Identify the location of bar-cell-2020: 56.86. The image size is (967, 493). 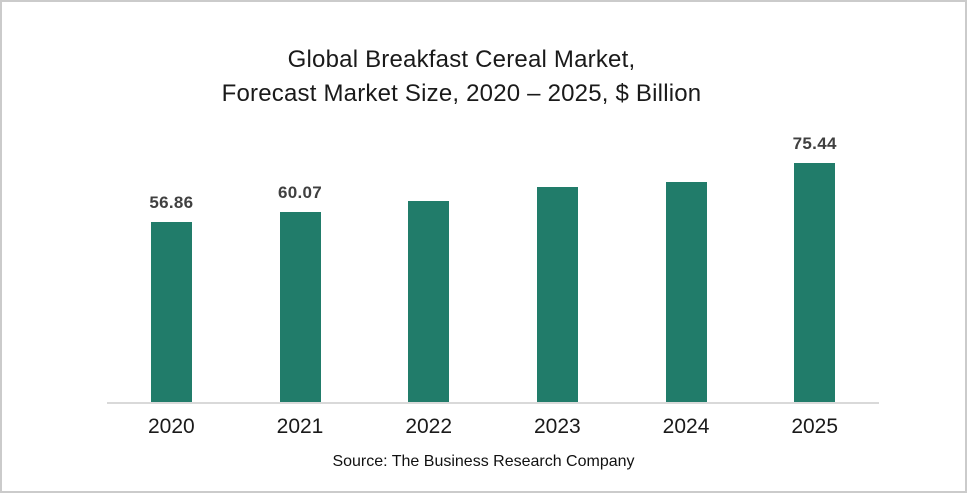
(171, 297).